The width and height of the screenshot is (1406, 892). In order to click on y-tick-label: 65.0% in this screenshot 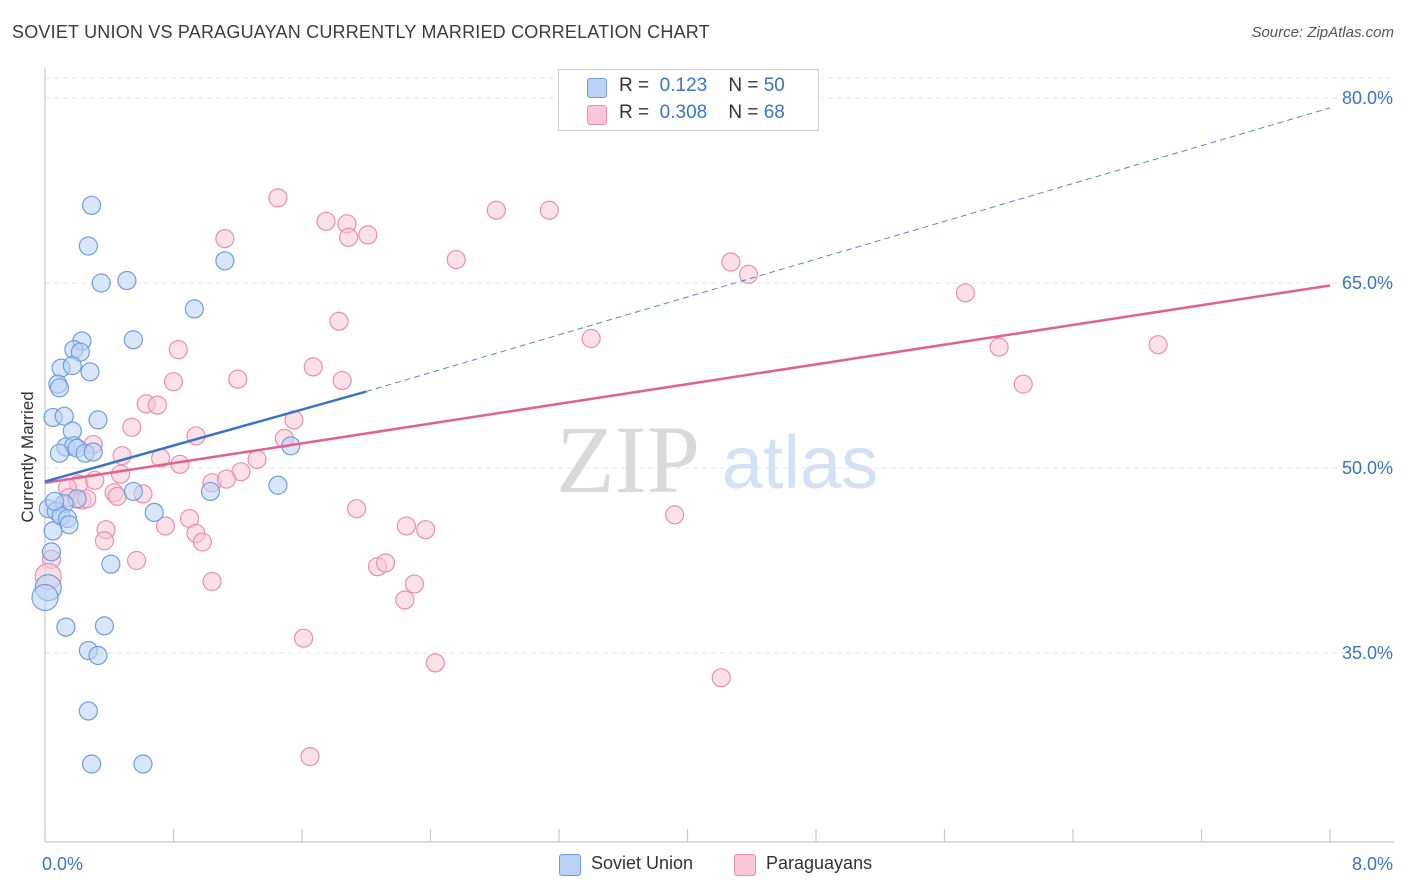, I will do `click(1367, 283)`.